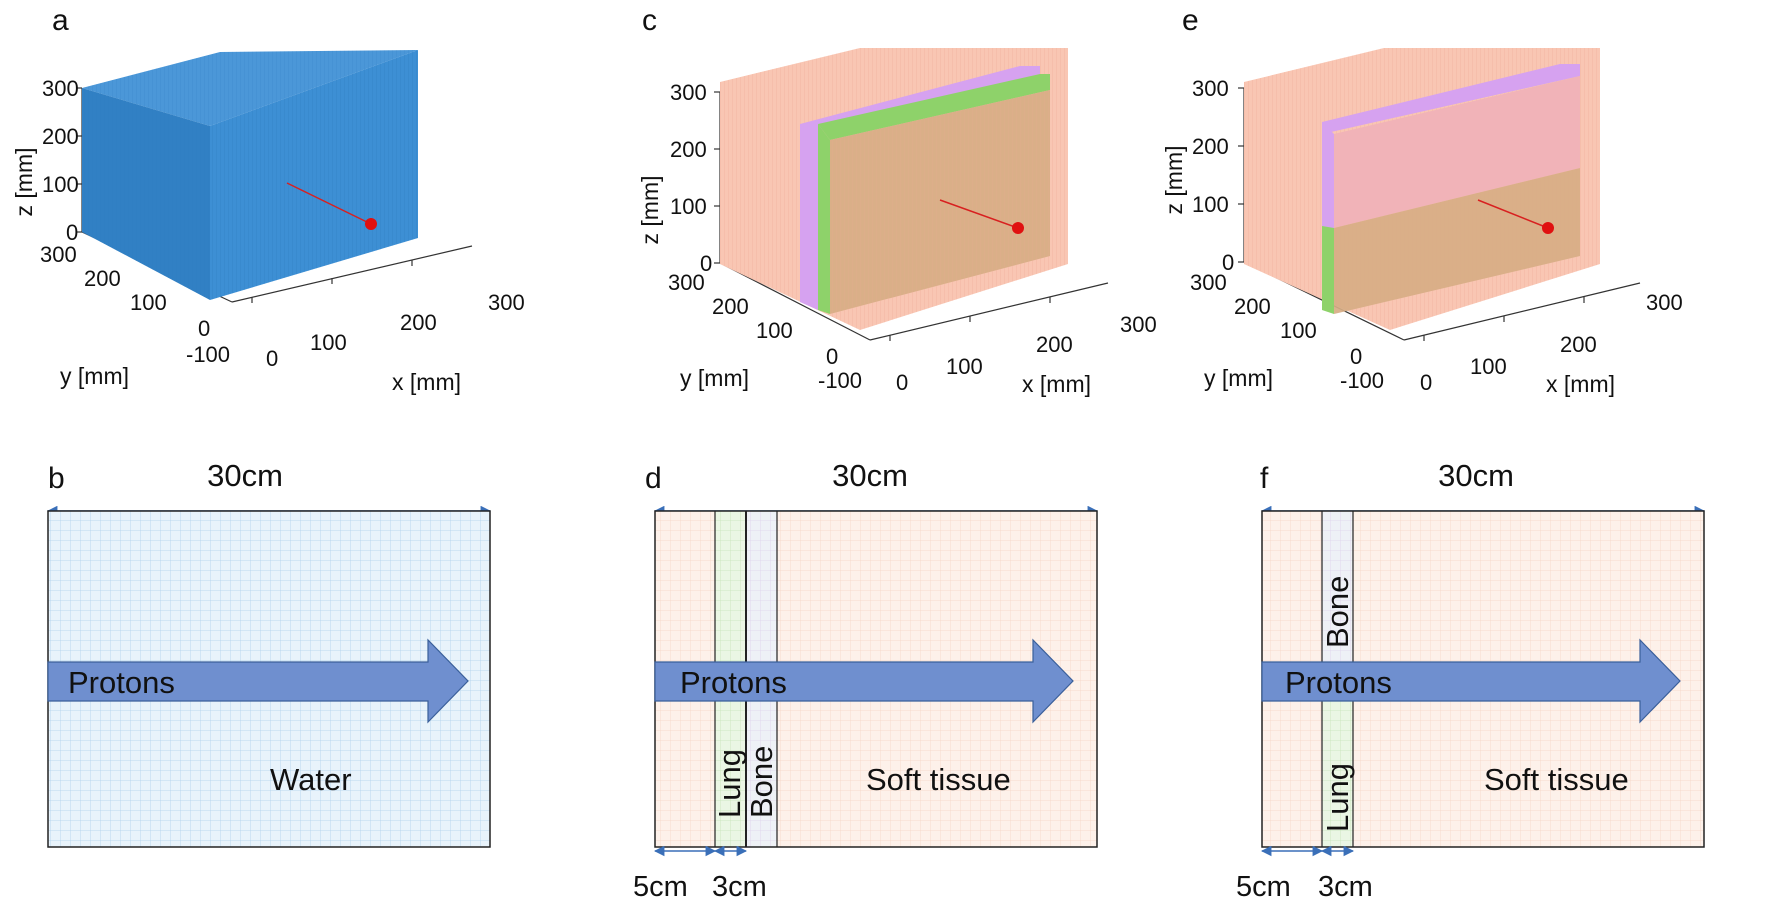  Describe the element at coordinates (56, 478) in the screenshot. I see `panel-letter-b: b` at that location.